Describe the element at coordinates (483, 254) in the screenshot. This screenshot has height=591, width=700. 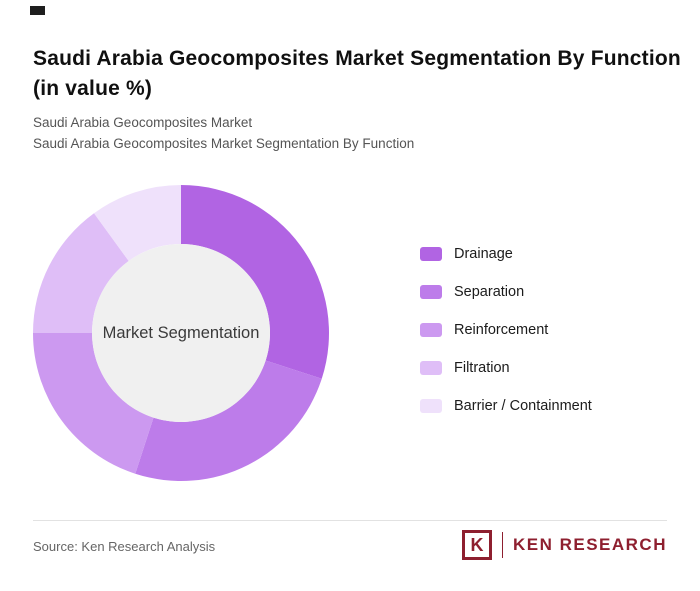
I see `legend-label: Drainage` at that location.